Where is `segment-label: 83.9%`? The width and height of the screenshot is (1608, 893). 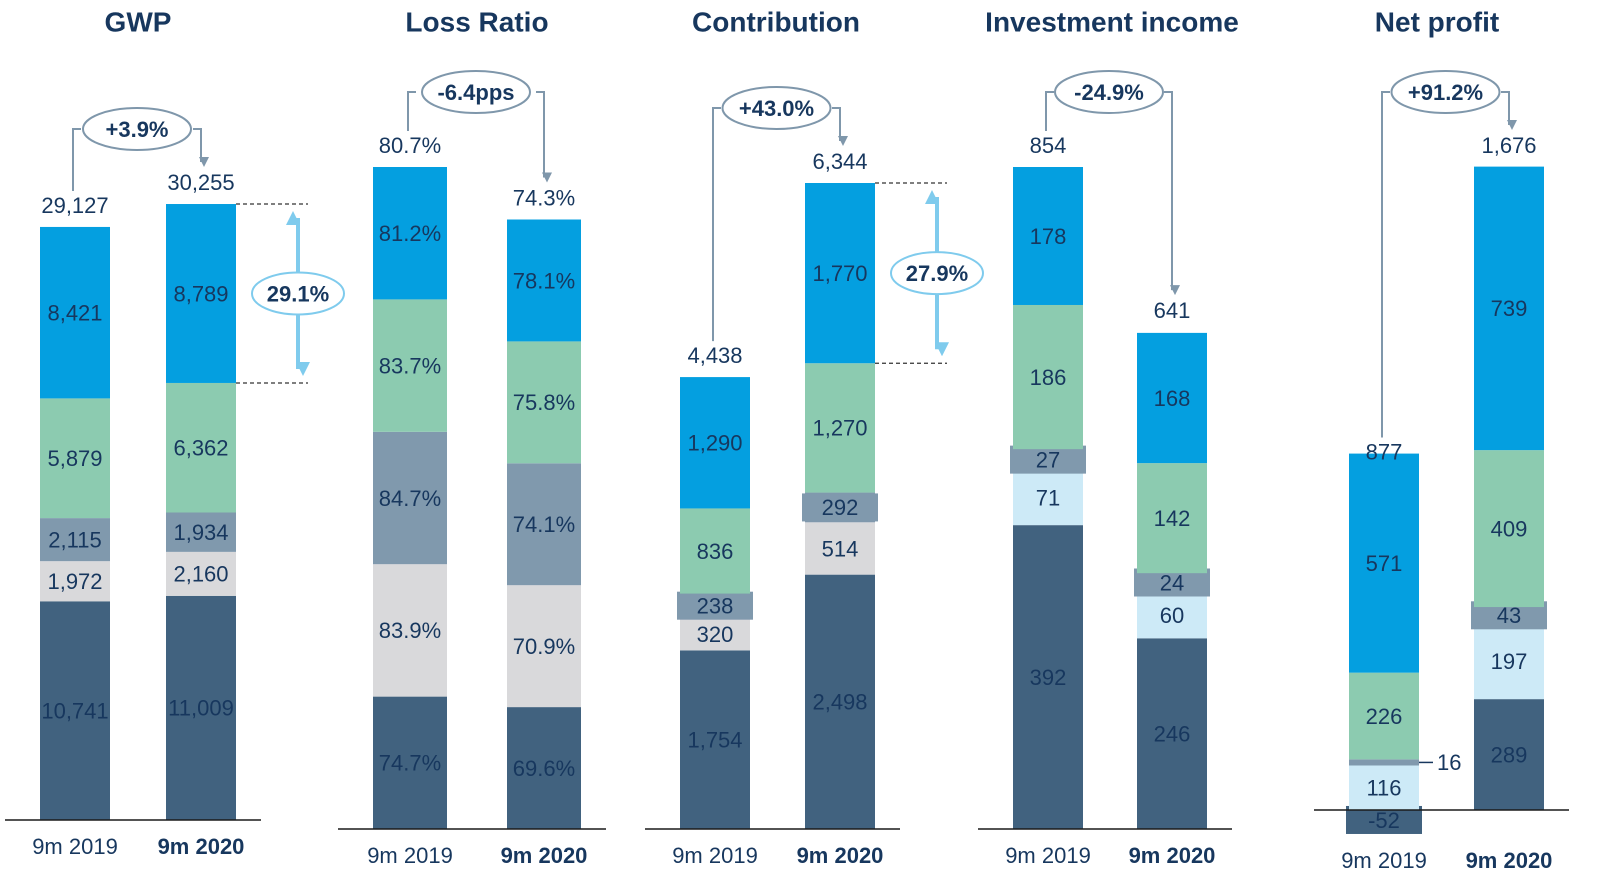 segment-label: 83.9% is located at coordinates (410, 630).